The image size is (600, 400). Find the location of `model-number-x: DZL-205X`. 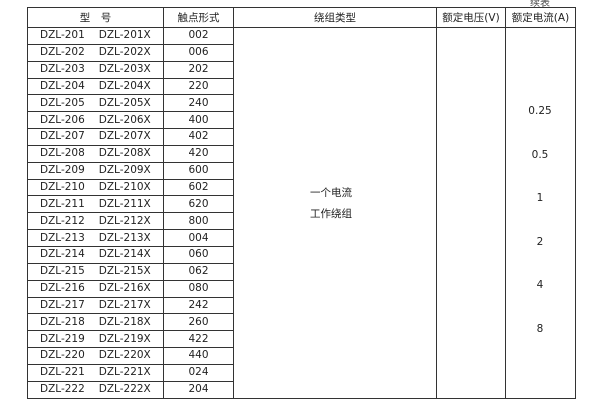

model-number-x: DZL-205X is located at coordinates (124, 102).